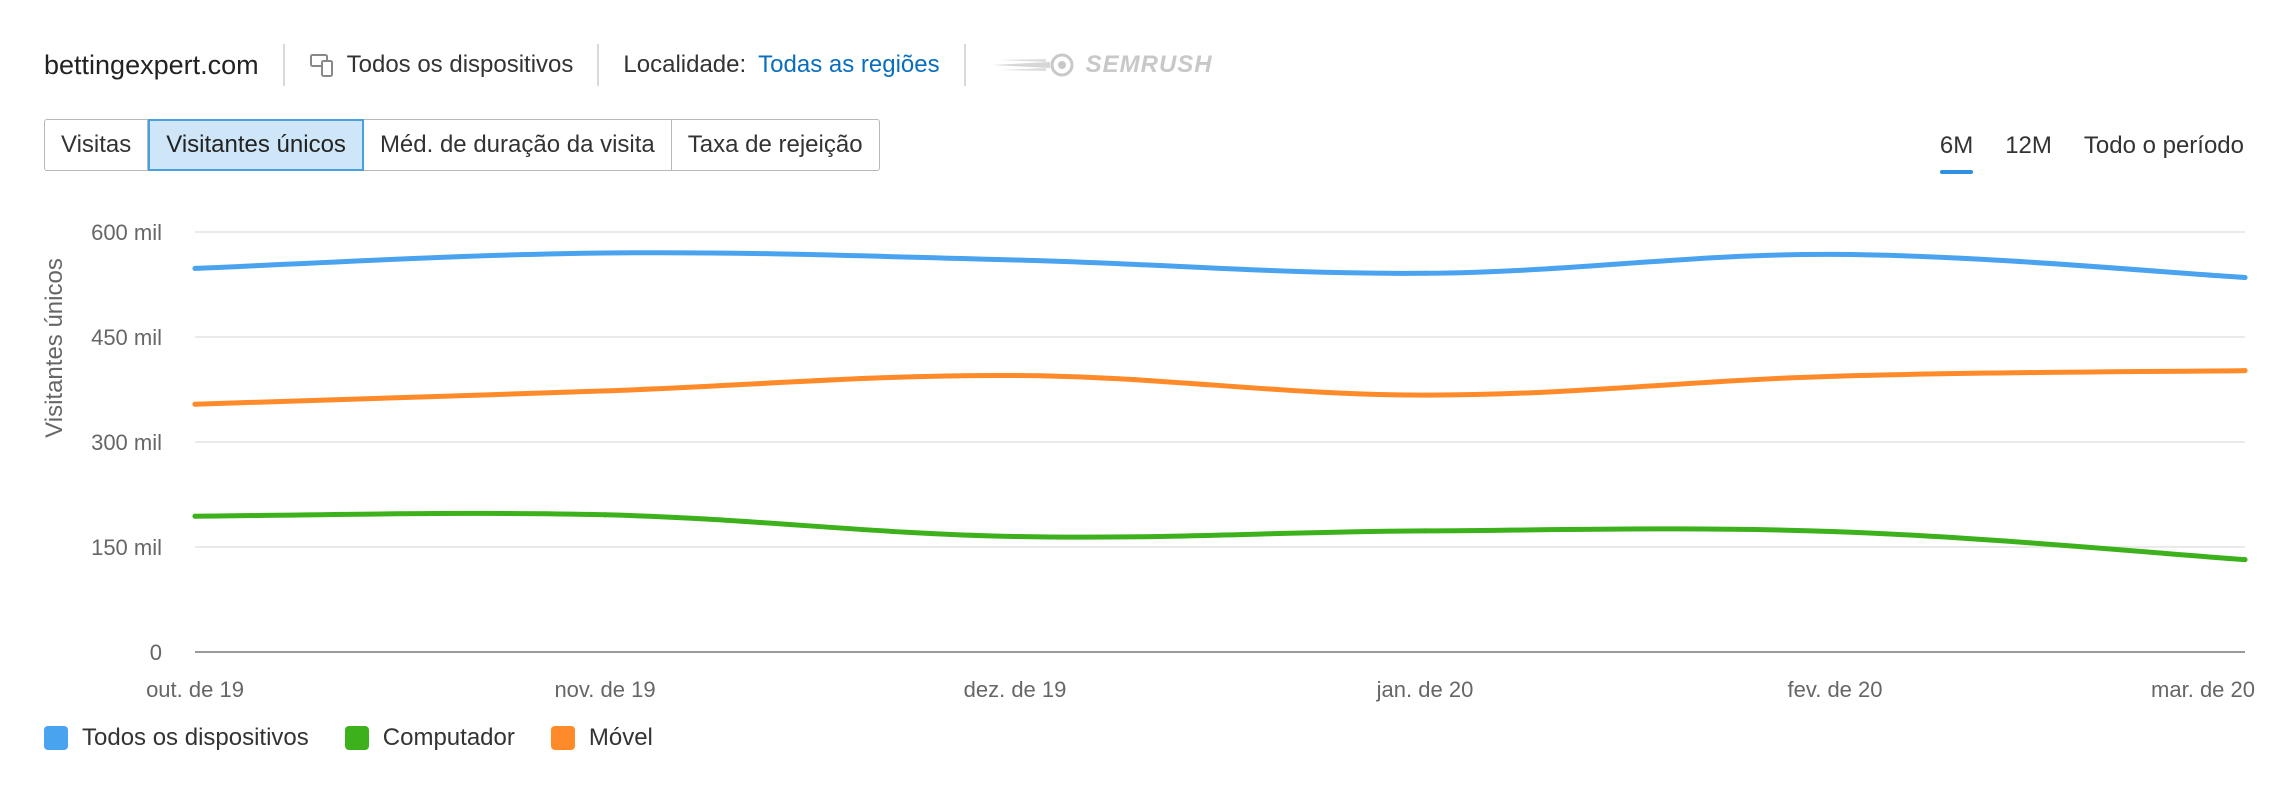  Describe the element at coordinates (620, 737) in the screenshot. I see `legend-label: Móvel` at that location.